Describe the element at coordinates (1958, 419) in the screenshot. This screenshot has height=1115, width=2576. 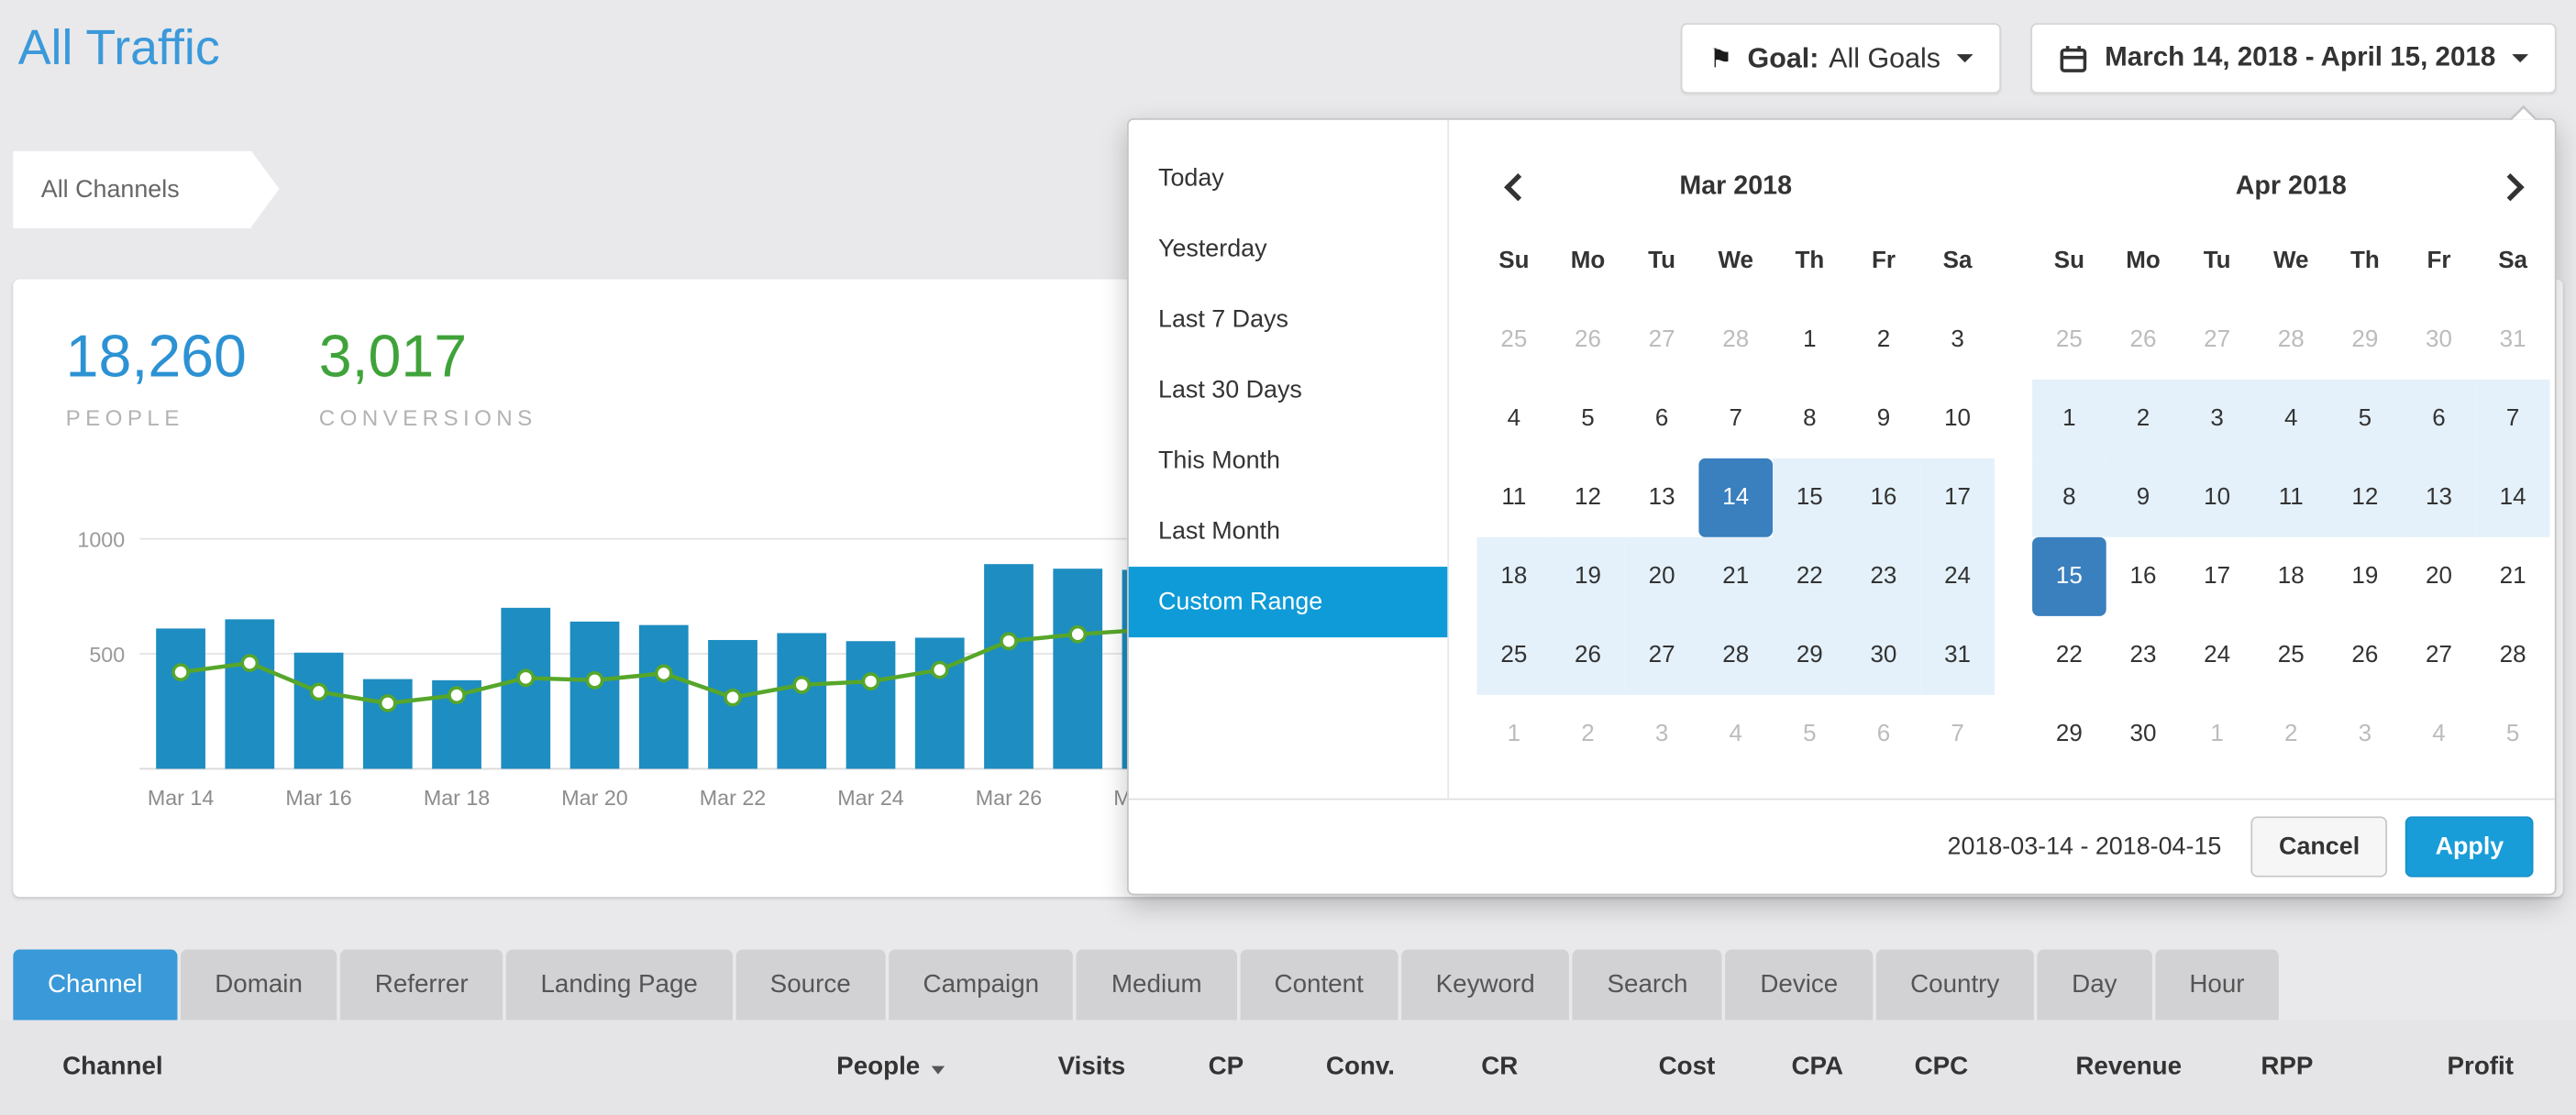
I see `calendar-day: 10` at that location.